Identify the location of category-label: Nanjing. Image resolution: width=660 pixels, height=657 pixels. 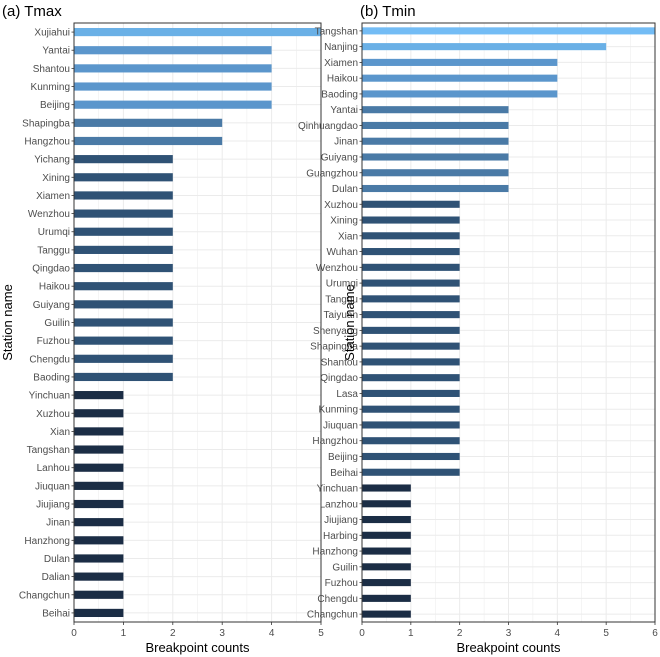
(341, 47).